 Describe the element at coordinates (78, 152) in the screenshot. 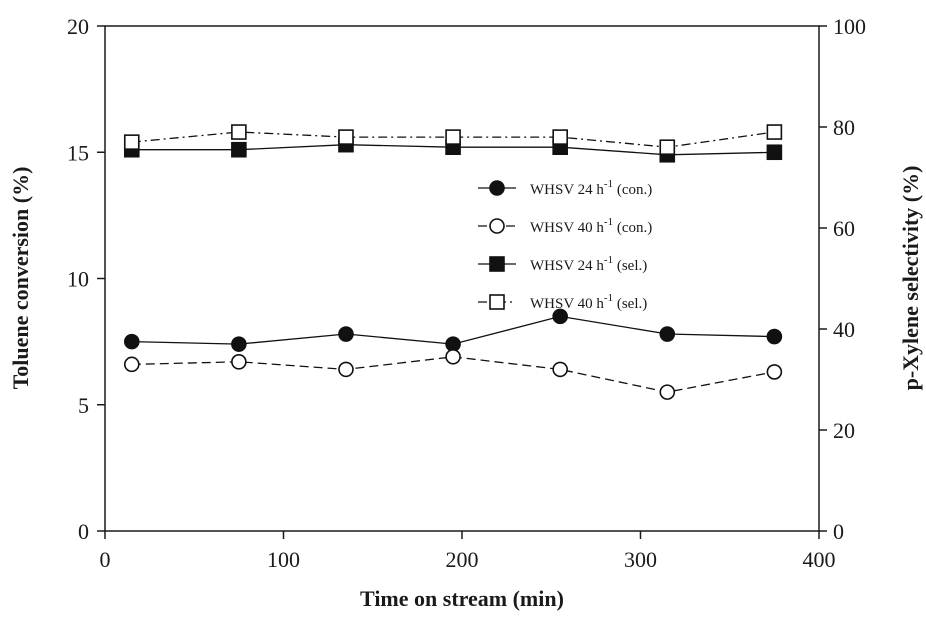

I see `y-left-tick-label: 15` at that location.